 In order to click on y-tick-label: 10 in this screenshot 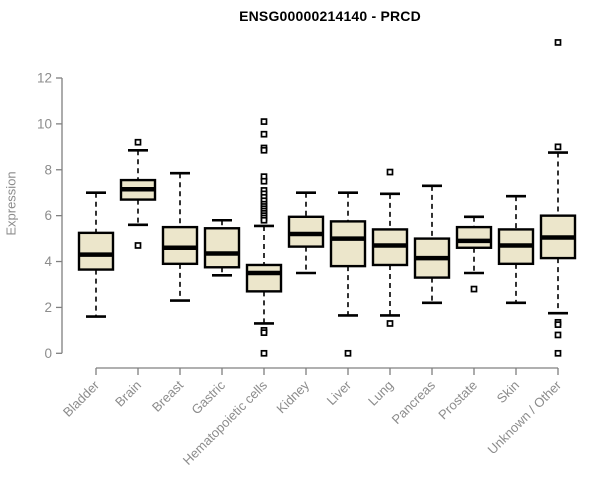, I will do `click(44, 123)`.